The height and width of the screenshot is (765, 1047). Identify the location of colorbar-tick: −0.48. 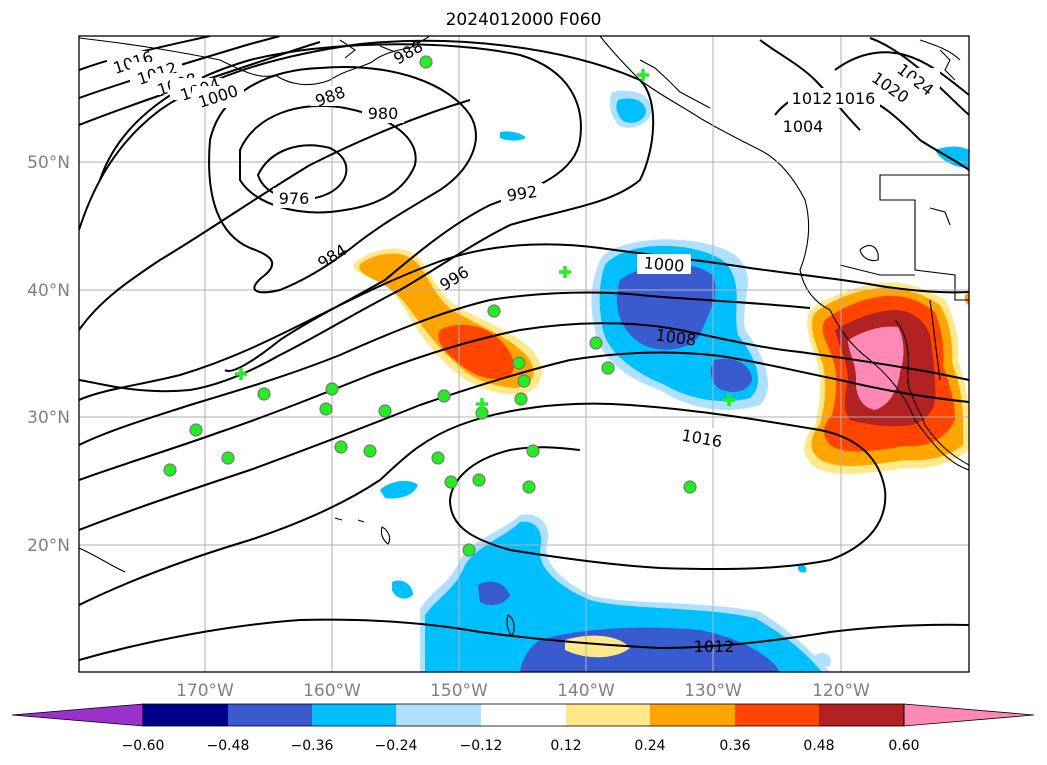
(228, 746).